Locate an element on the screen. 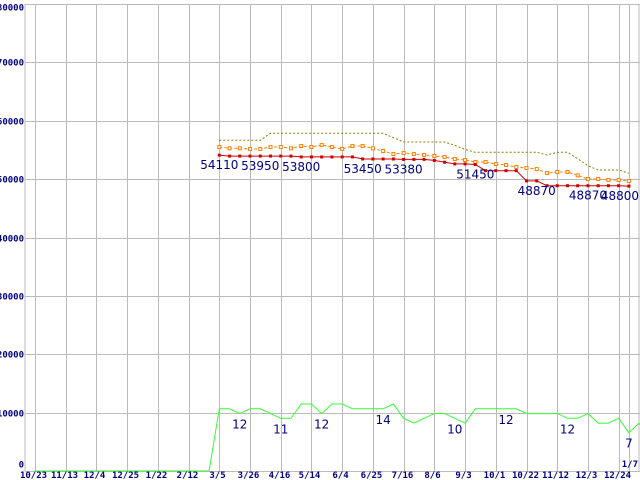 This screenshot has width=640, height=480. data-label-min-price: 54110 is located at coordinates (219, 165).